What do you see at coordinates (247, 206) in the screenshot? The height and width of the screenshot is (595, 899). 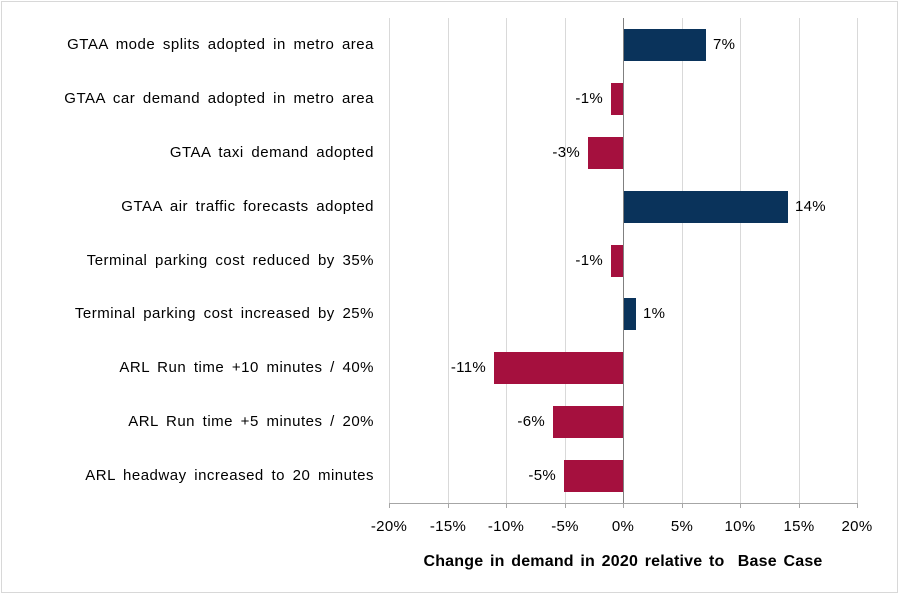 I see `category-label: GTAA air traffic forecasts adopted` at bounding box center [247, 206].